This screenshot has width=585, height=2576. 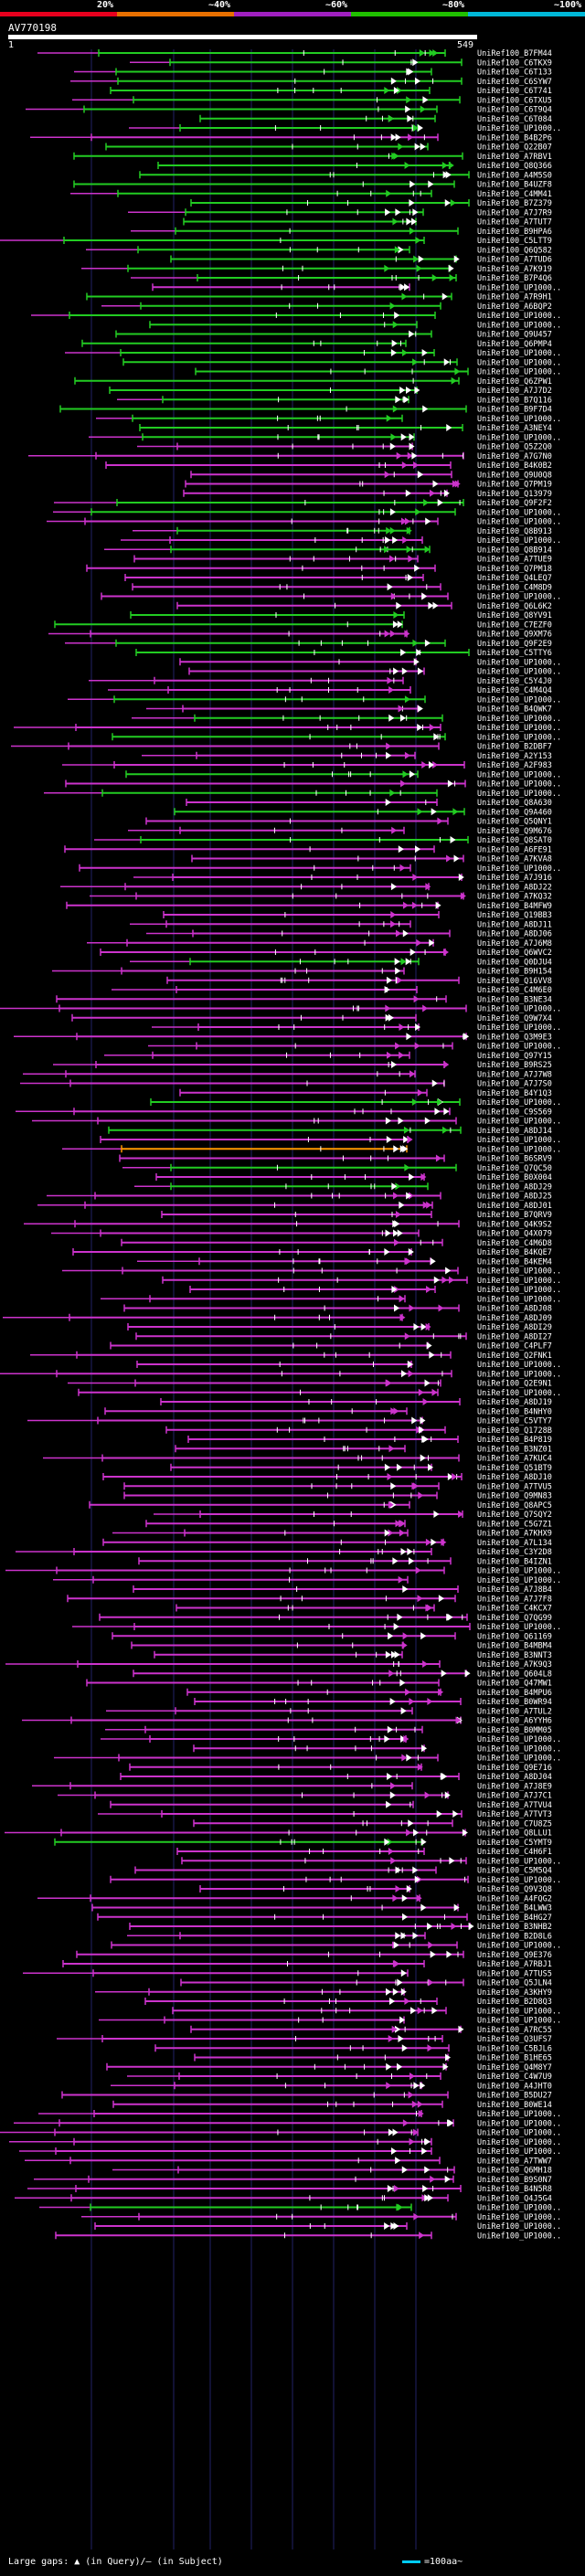 What do you see at coordinates (514, 1159) in the screenshot?
I see `hit-label: UniRef100_B6SRV9` at bounding box center [514, 1159].